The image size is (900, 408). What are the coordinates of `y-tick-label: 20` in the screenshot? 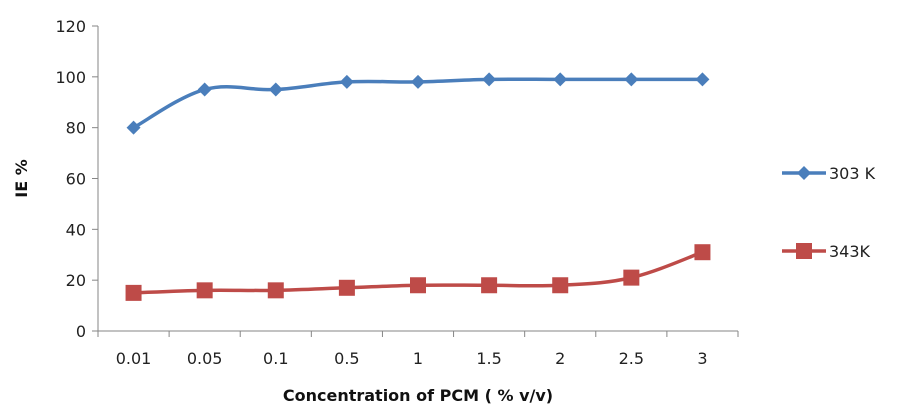 It's located at (76, 280).